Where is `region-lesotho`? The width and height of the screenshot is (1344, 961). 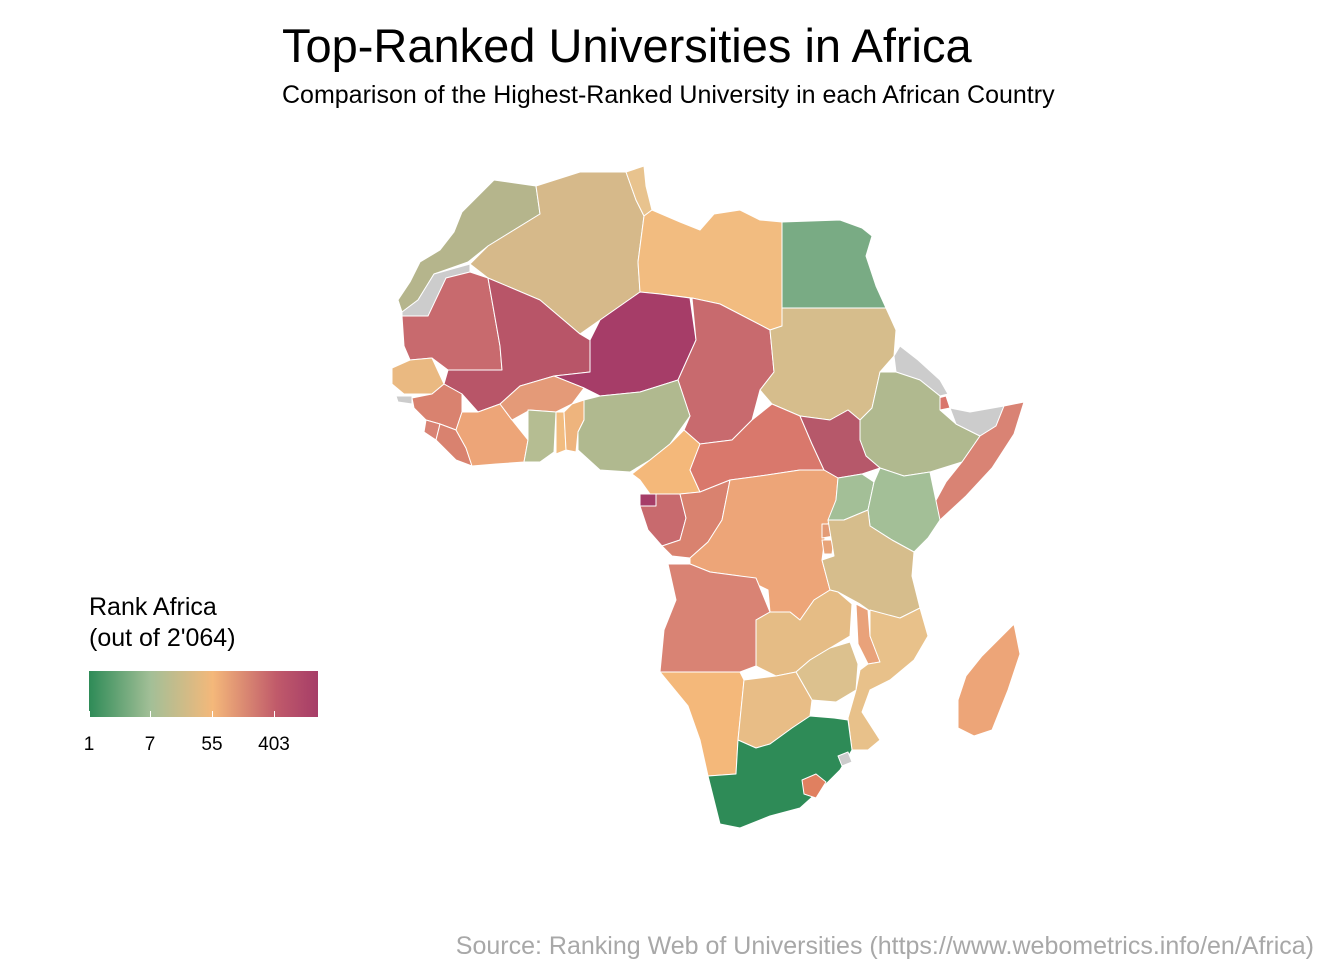
region-lesotho is located at coordinates (814, 786).